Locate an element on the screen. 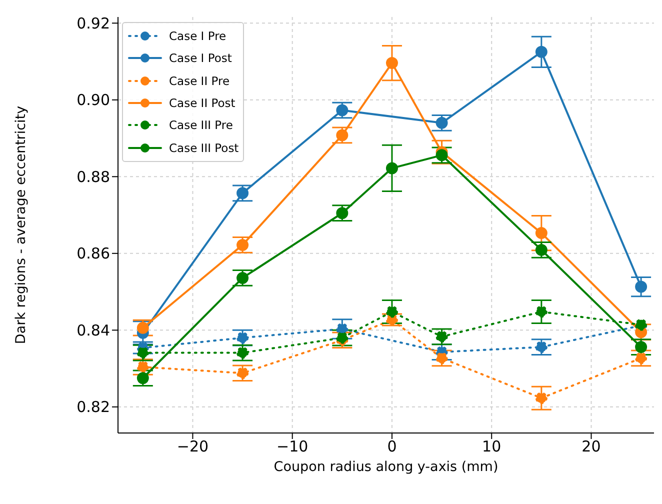 The width and height of the screenshot is (662, 504). legend-label: Case I Pre is located at coordinates (197, 36).